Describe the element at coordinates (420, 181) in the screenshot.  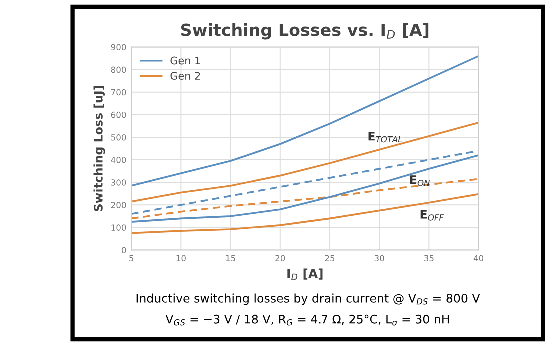
I see `annotation: E$_{ON}$` at that location.